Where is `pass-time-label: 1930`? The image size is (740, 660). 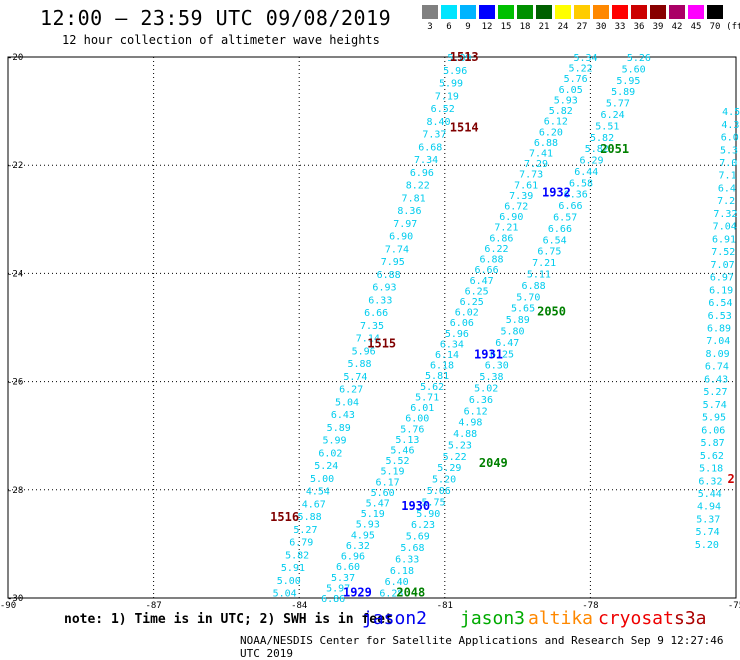
pass-time-label: 1930 is located at coordinates (415, 506).